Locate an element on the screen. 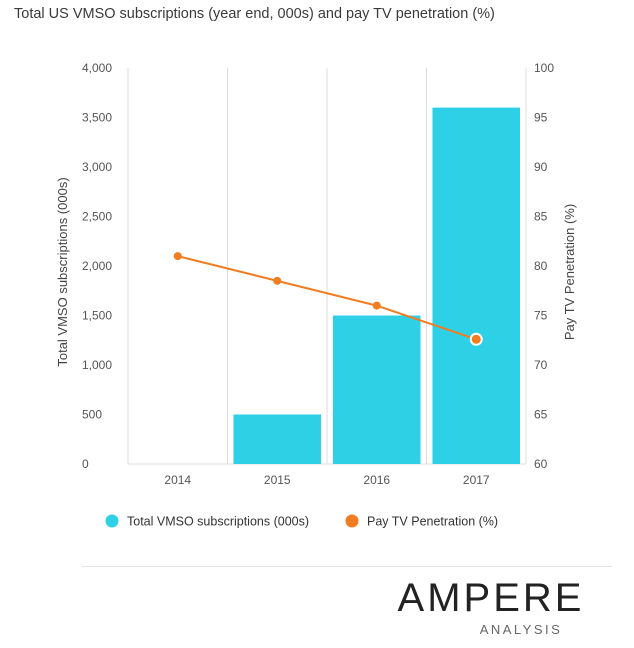 This screenshot has height=648, width=634. y-tick-label: 3,500 is located at coordinates (97, 118).